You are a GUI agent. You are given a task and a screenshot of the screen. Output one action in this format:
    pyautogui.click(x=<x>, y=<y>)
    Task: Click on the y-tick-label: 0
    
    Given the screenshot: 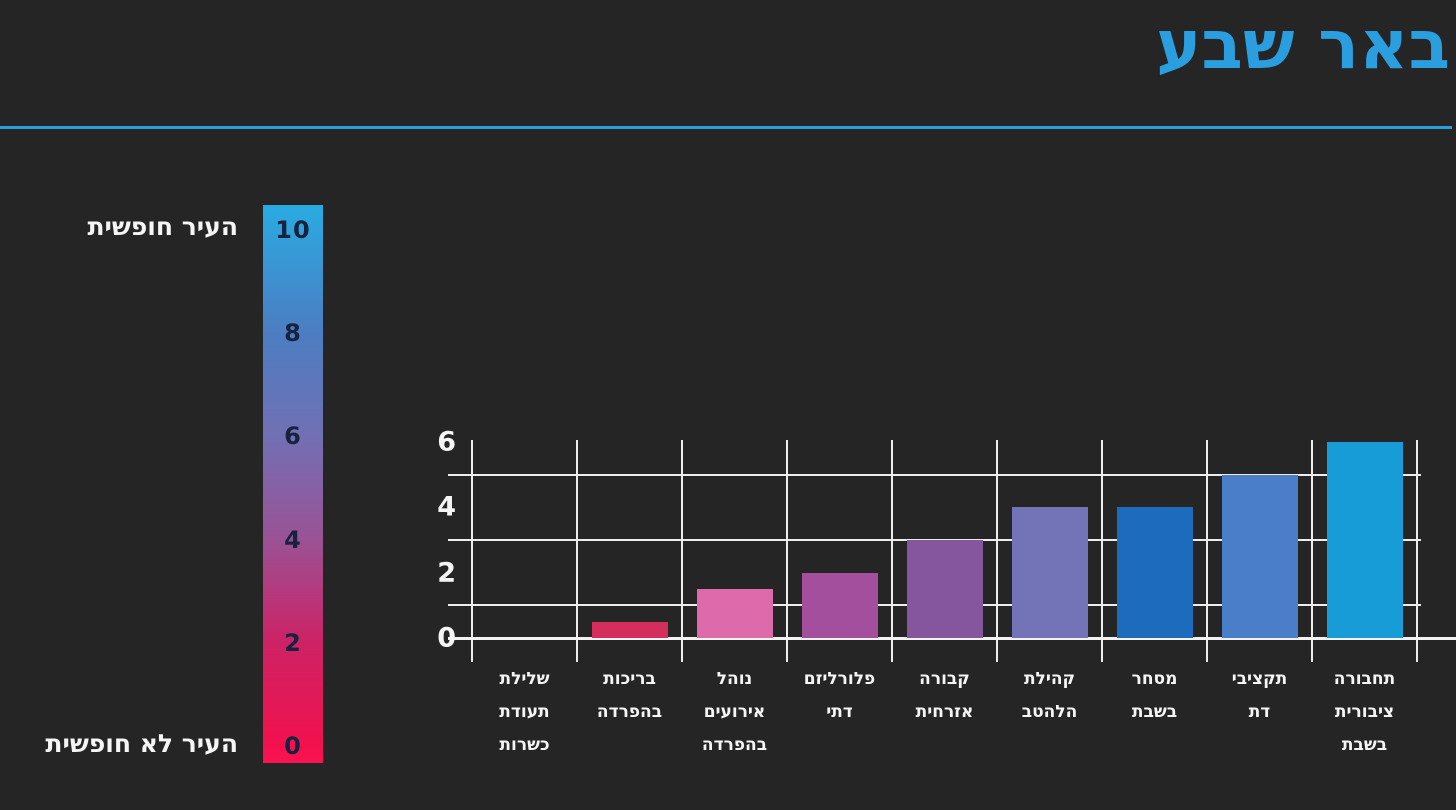 What is the action you would take?
    pyautogui.click(x=446, y=638)
    